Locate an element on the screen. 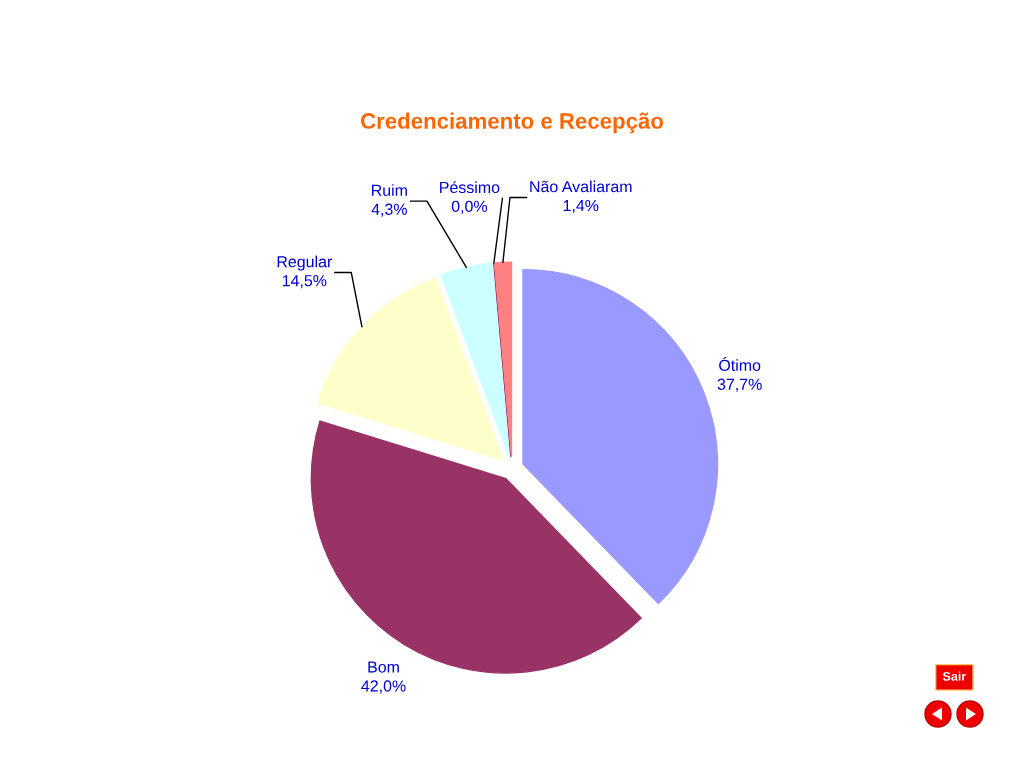 Image resolution: width=1024 pixels, height=768 pixels. data-label: 42,0% is located at coordinates (383, 687).